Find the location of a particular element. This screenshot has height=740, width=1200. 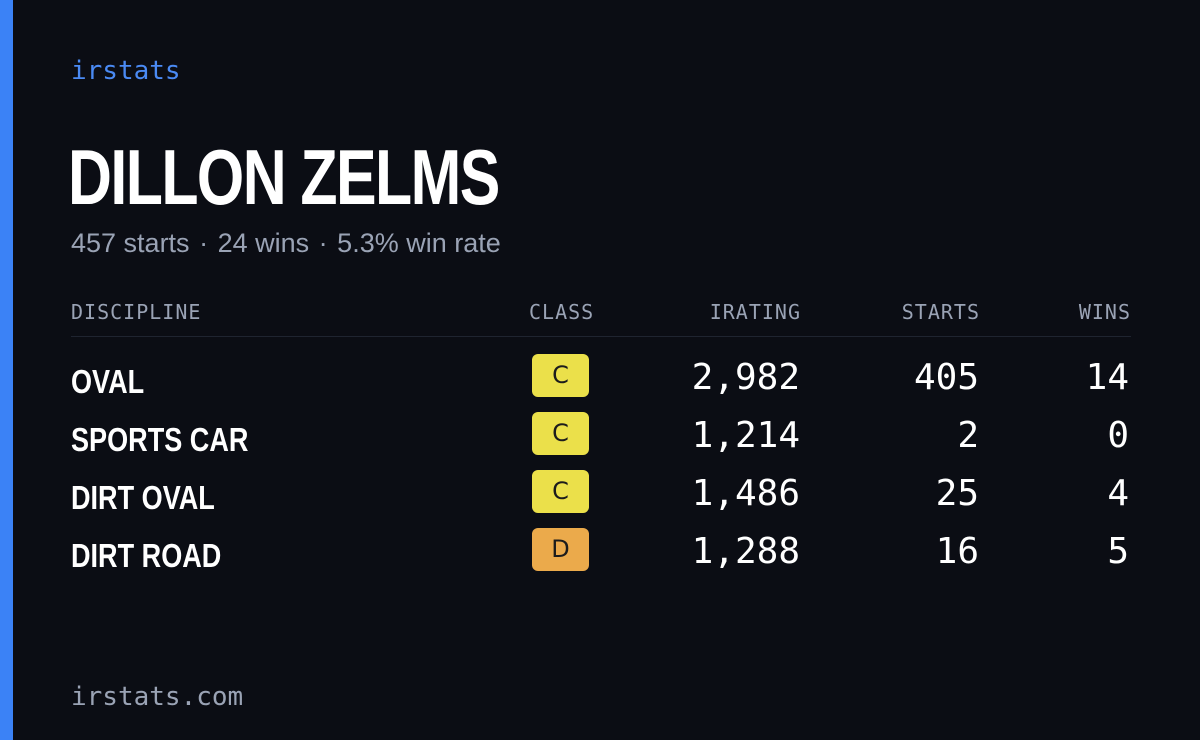

table-row: SPORTS CAR C 1,214 2 0 is located at coordinates (601, 440).